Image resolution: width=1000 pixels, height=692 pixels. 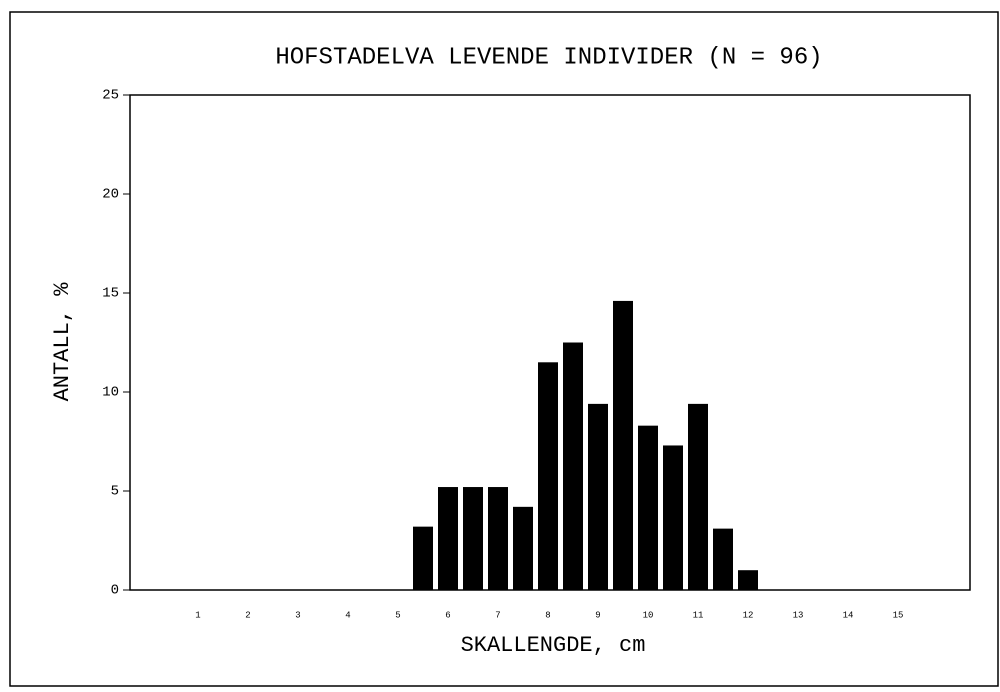 What do you see at coordinates (62, 342) in the screenshot?
I see `y-axis-label: ANTALL, %` at bounding box center [62, 342].